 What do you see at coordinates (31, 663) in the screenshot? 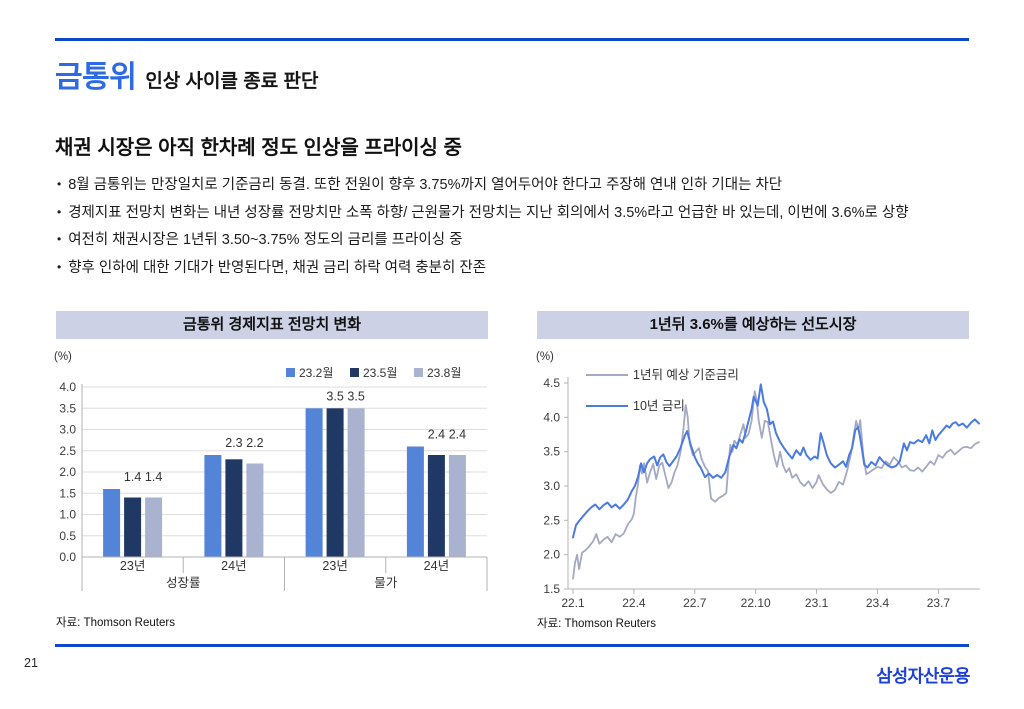
I see `page-number: 21` at bounding box center [31, 663].